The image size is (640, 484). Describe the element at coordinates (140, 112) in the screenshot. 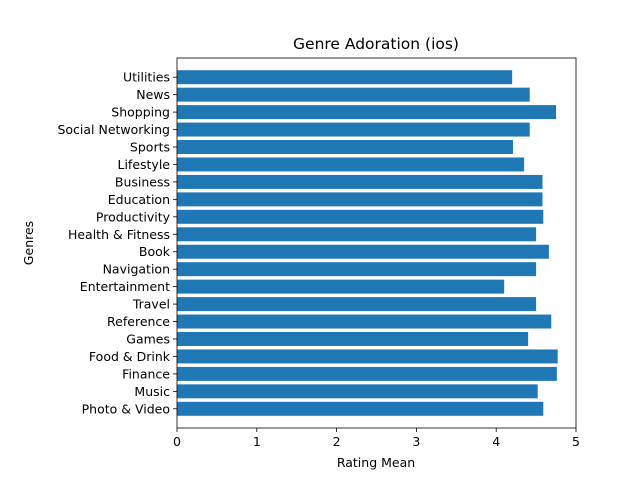

I see `y-tick-label: Shopping` at that location.